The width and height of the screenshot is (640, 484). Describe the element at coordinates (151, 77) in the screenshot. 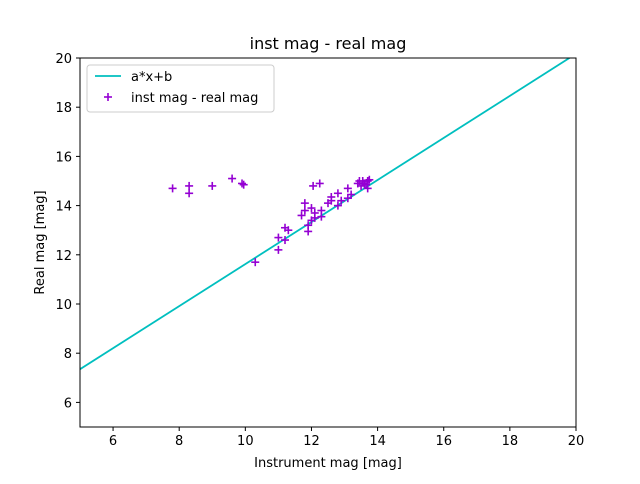

I see `legend-fit-line-label: a*x+b` at that location.